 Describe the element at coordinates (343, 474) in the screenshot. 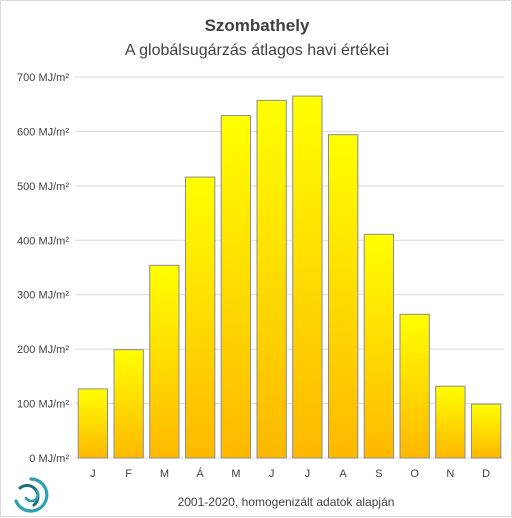

I see `x-tick-label: A` at that location.